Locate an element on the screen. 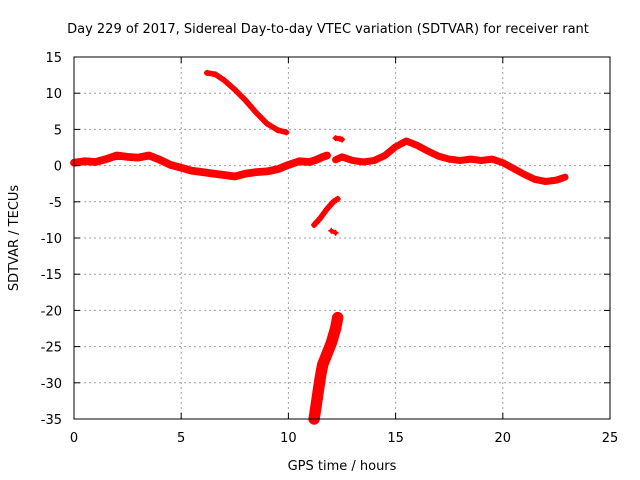  x-tick-label: 15 is located at coordinates (395, 438).